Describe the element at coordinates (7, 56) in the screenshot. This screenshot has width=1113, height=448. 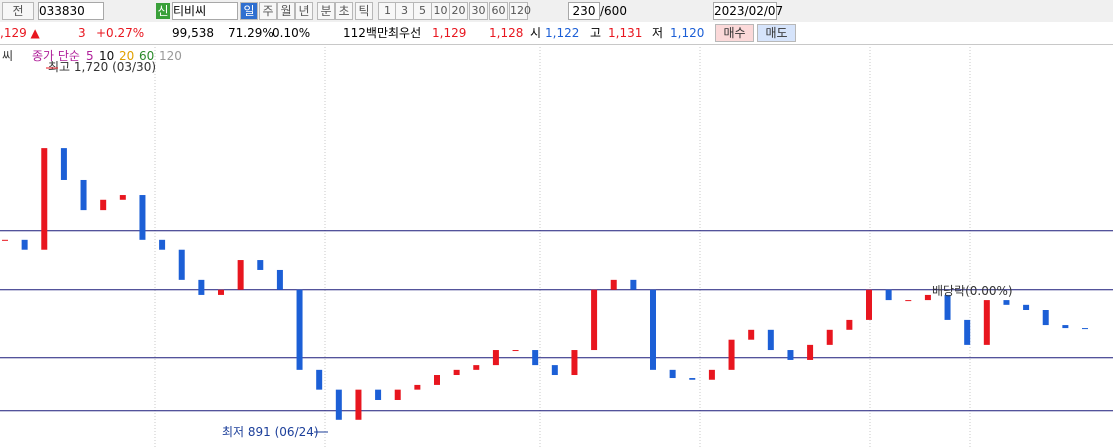
I see `legend-name: 씨` at that location.